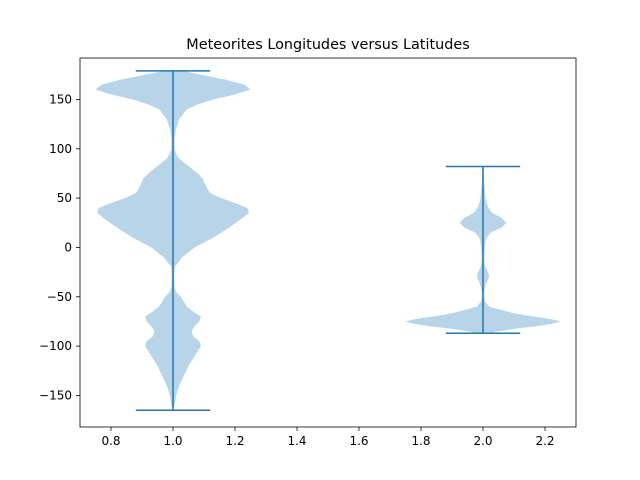 The image size is (640, 480). Describe the element at coordinates (68, 247) in the screenshot. I see `y-tick-label: 0` at that location.